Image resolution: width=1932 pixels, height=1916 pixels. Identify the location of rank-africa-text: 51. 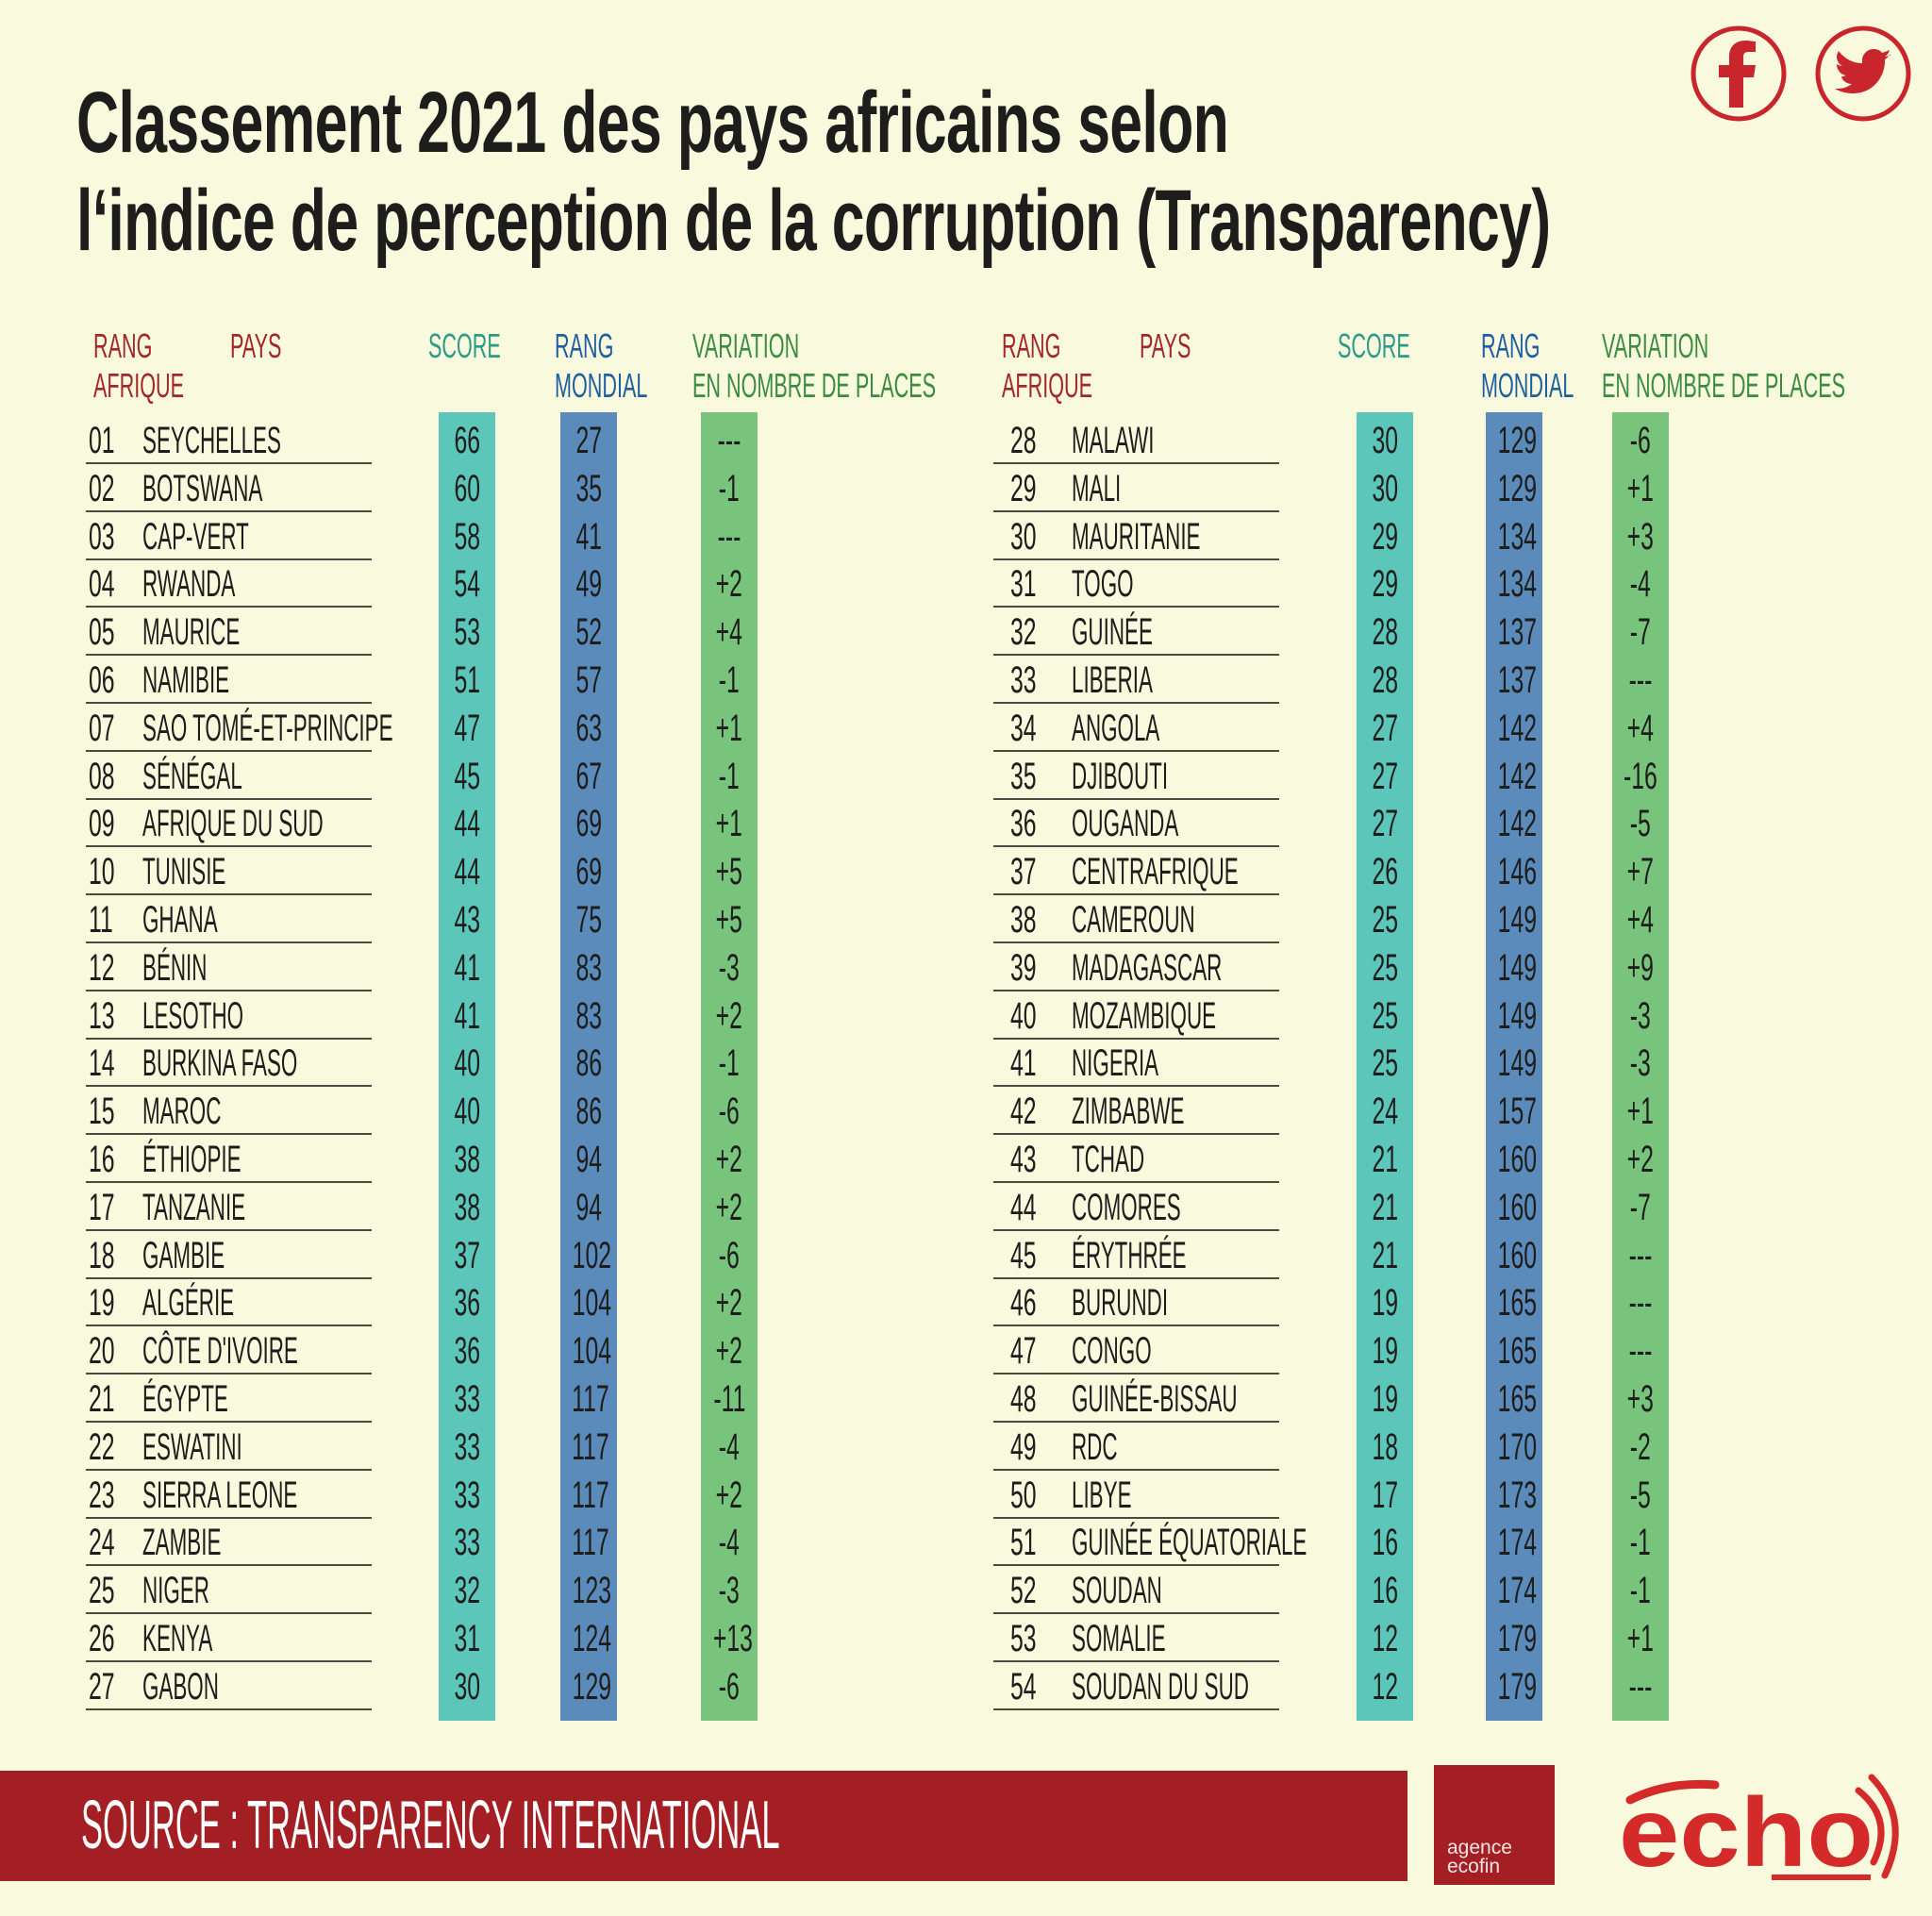
(1023, 1543).